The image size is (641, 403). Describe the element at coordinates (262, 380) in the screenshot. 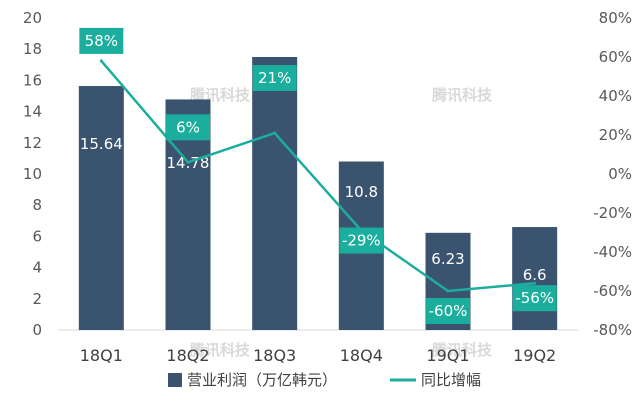

I see `legend-label-bar: 营业利润（万亿韩元）` at that location.